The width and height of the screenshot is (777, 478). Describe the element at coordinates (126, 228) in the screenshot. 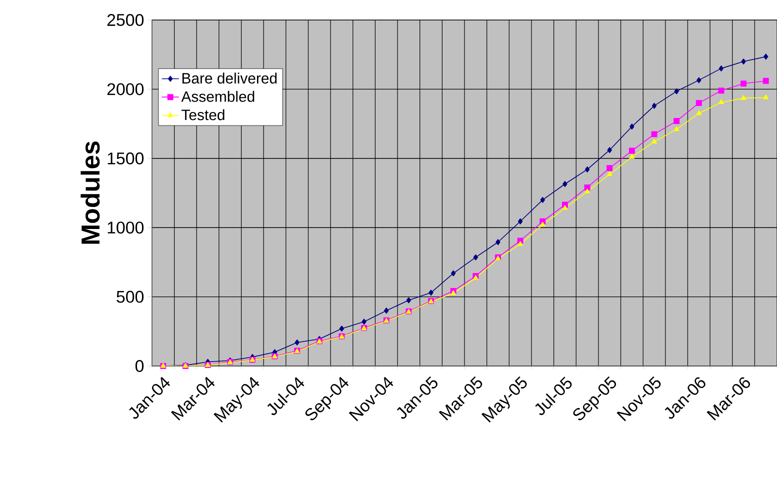

I see `y-tick-label: 1000` at that location.